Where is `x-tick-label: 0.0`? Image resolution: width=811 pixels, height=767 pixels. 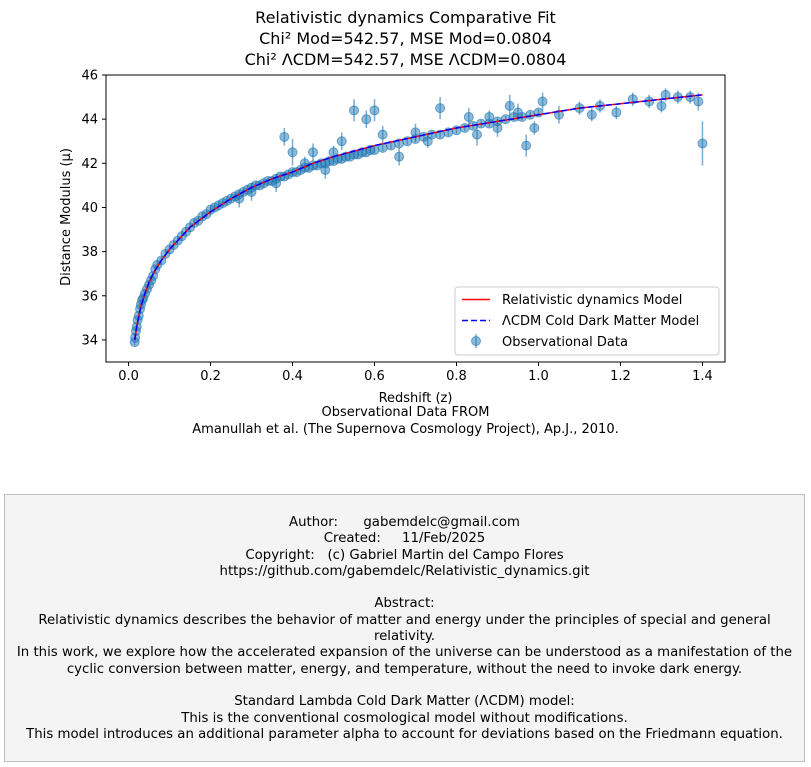 x-tick-label: 0.0 is located at coordinates (128, 376).